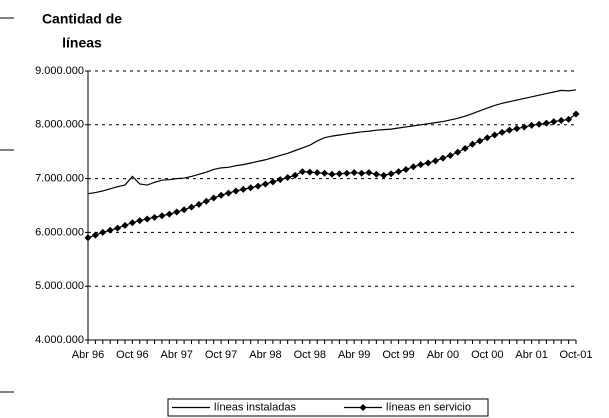 The height and width of the screenshot is (418, 609). What do you see at coordinates (354, 355) in the screenshot?
I see `x-tick-label: Abr 99` at bounding box center [354, 355].